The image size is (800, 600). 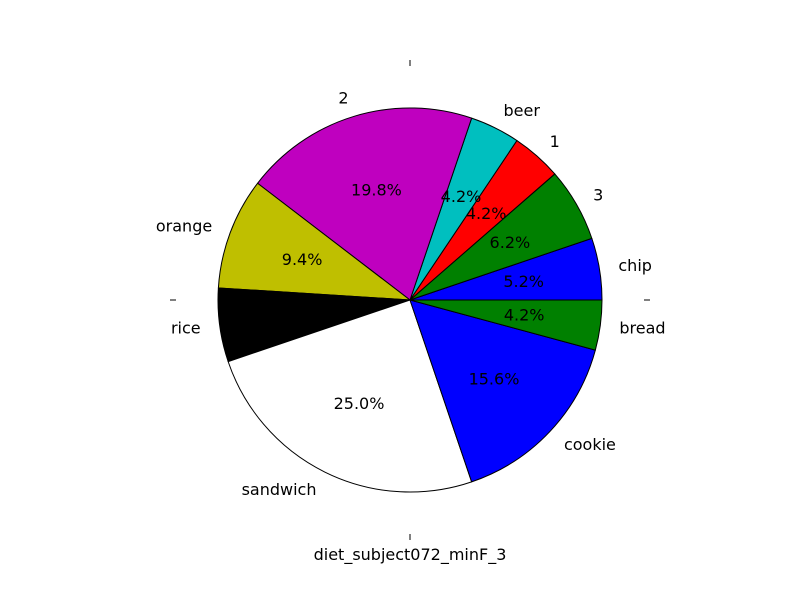 What do you see at coordinates (410, 555) in the screenshot?
I see `x-axis-label: diet_subject072_minF_3` at bounding box center [410, 555].